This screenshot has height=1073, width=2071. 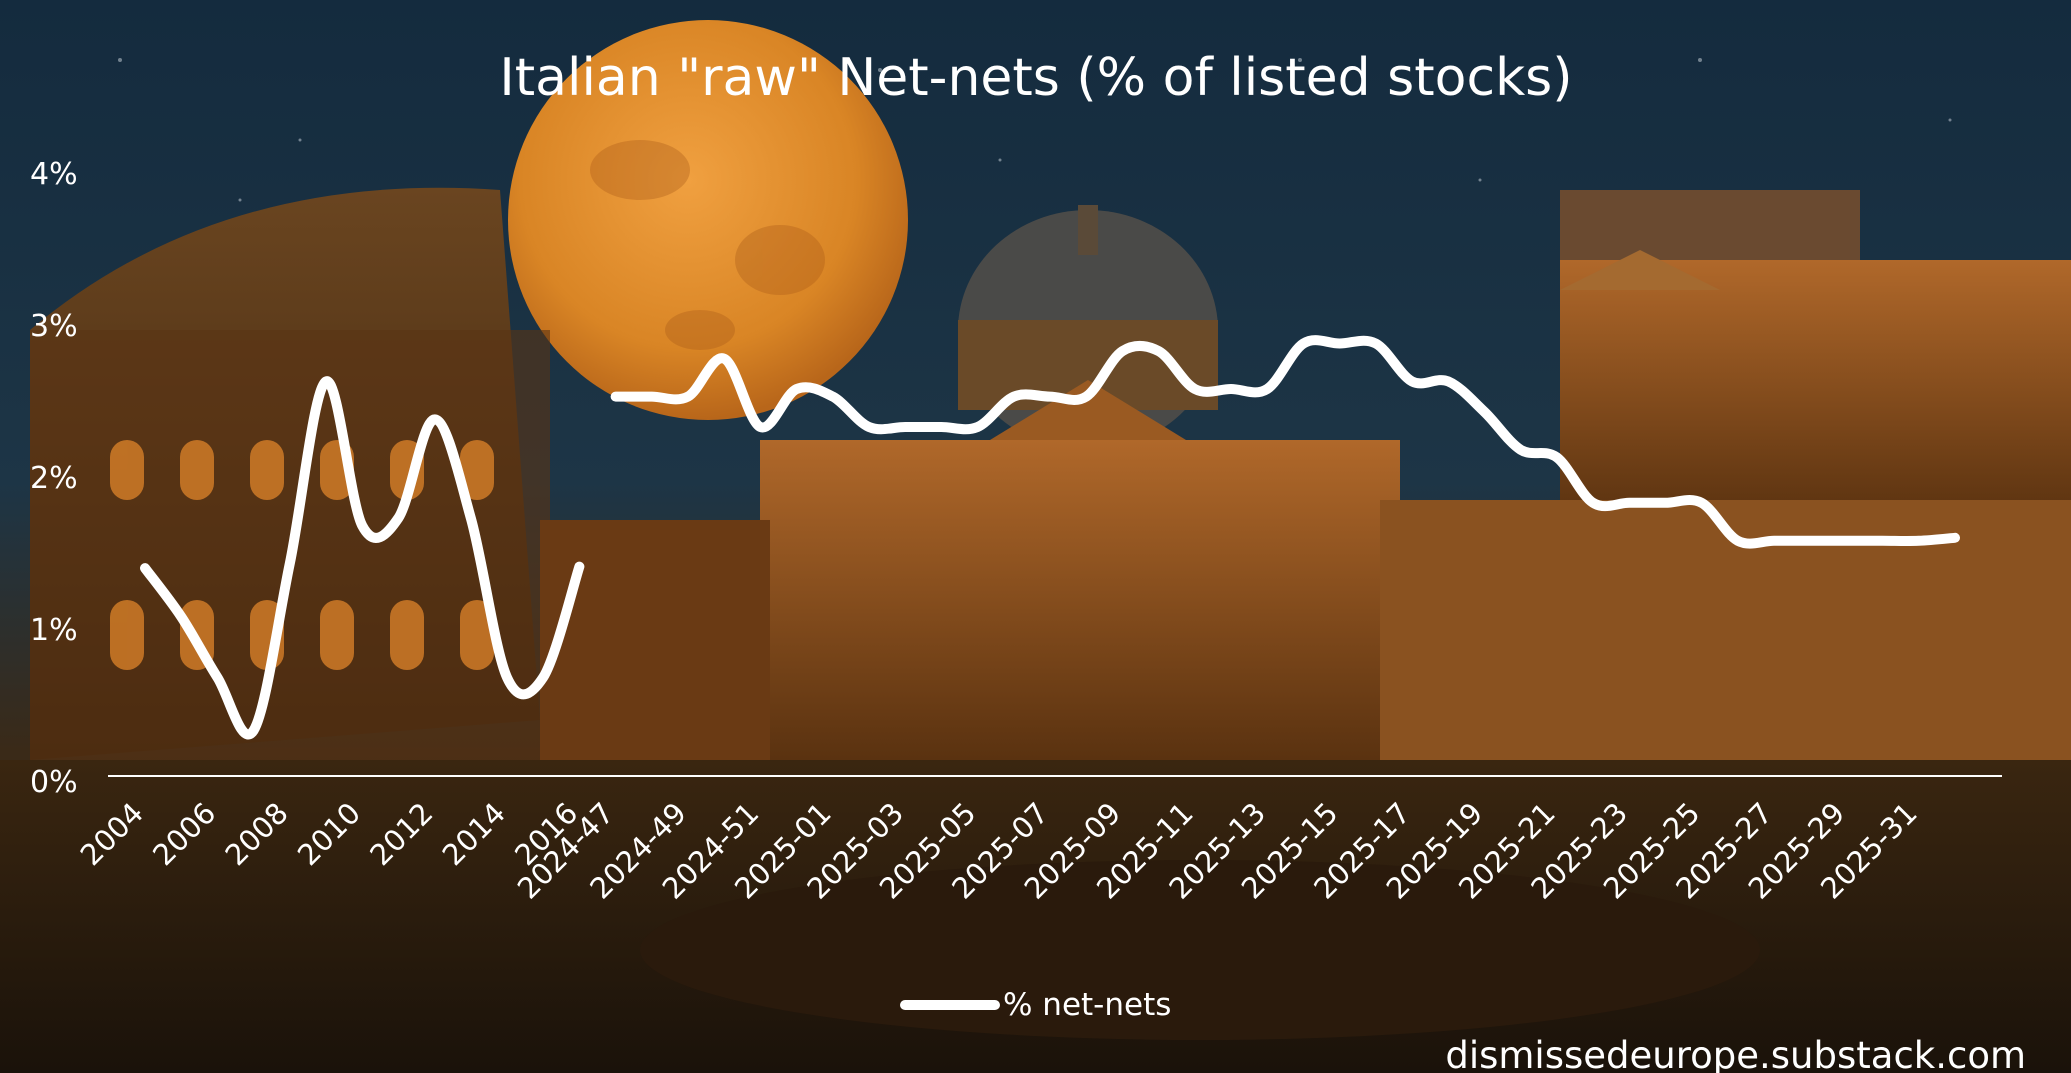 I want to click on y-tick-label: 2%, so click(x=54, y=478).